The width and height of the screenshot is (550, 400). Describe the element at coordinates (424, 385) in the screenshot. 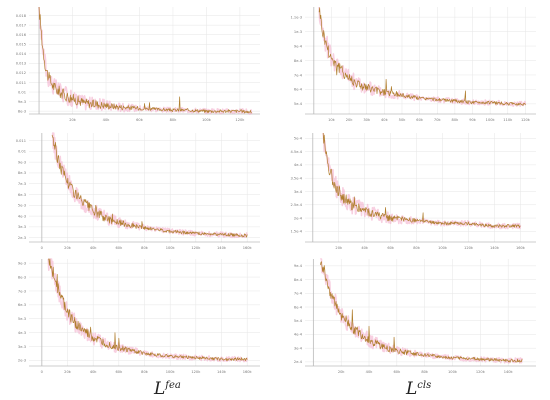

I see `caption-cls-sup: cls` at that location.